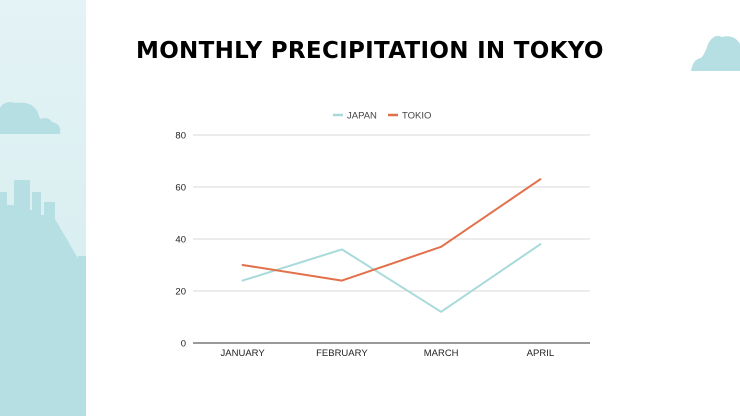 Image resolution: width=740 pixels, height=416 pixels. I want to click on x-tick-label: APRIL, so click(540, 353).